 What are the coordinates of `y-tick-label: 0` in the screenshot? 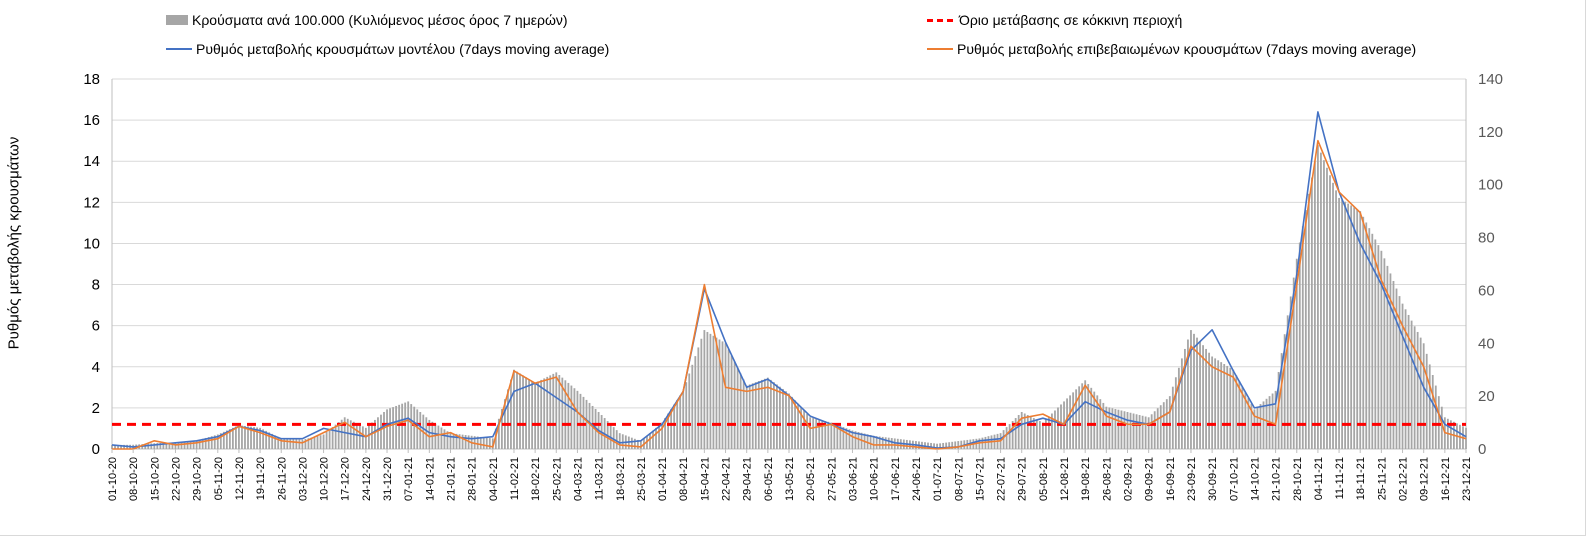 It's located at (96, 449).